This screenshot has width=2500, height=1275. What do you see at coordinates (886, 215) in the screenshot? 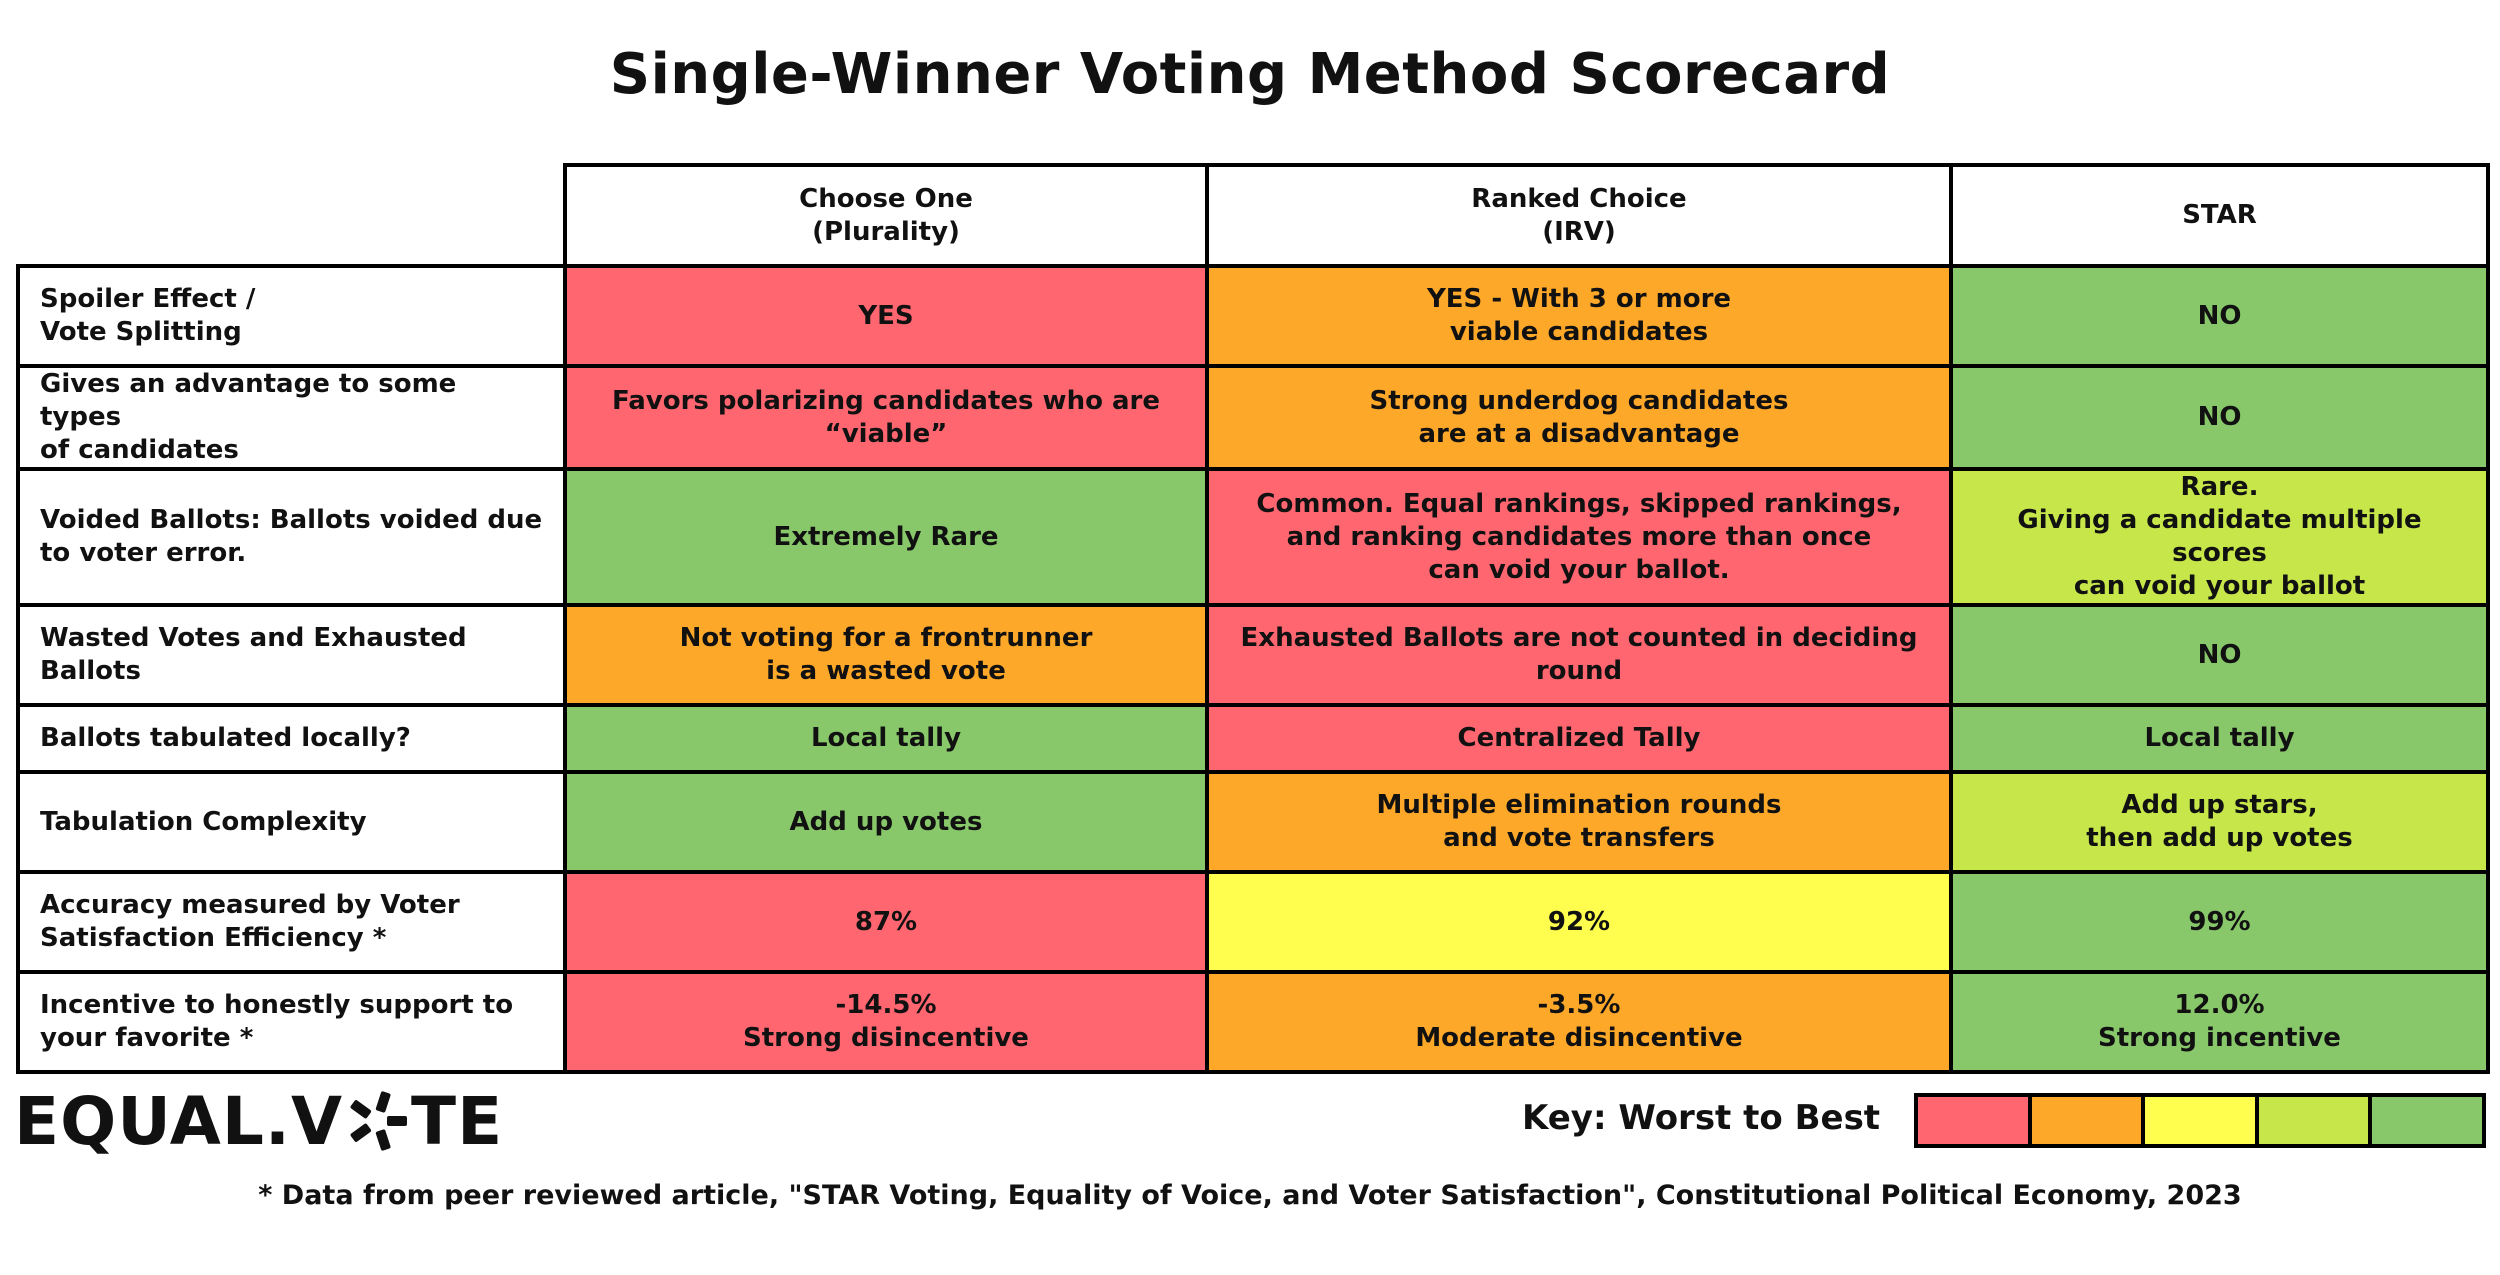
I see `column-header-plurality: Choose One (Plurality)` at bounding box center [886, 215].